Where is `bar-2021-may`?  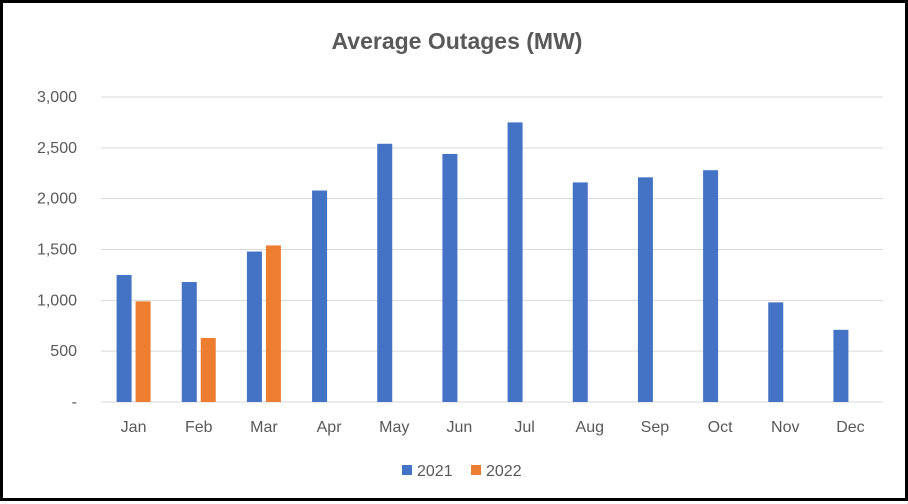 bar-2021-may is located at coordinates (385, 272).